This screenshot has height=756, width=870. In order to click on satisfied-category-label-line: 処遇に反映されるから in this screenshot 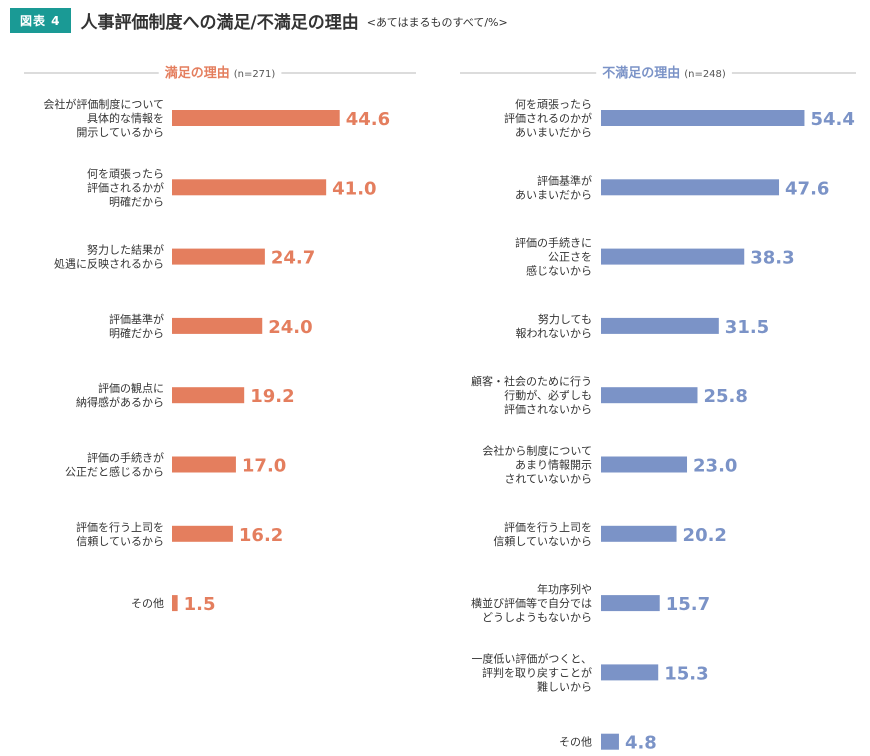, I will do `click(109, 264)`.